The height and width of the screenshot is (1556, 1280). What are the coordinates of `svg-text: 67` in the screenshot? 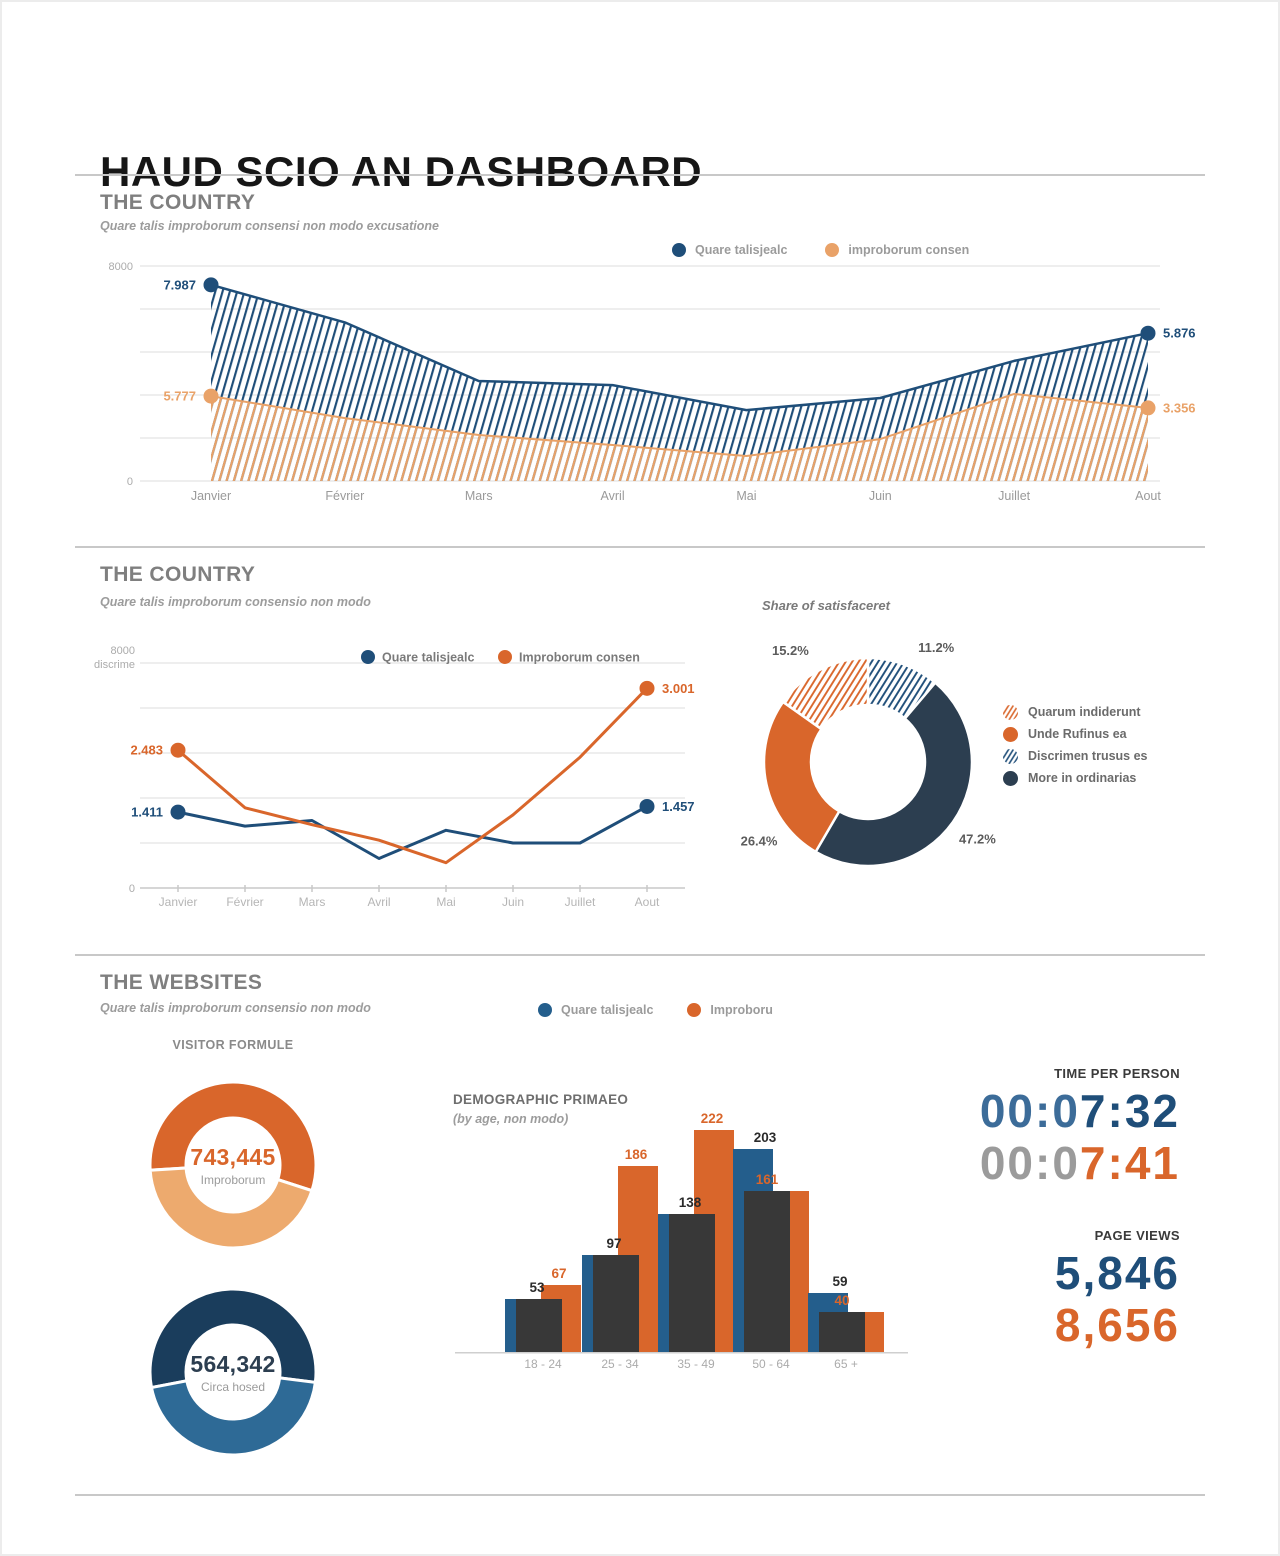 It's located at (558, 1273).